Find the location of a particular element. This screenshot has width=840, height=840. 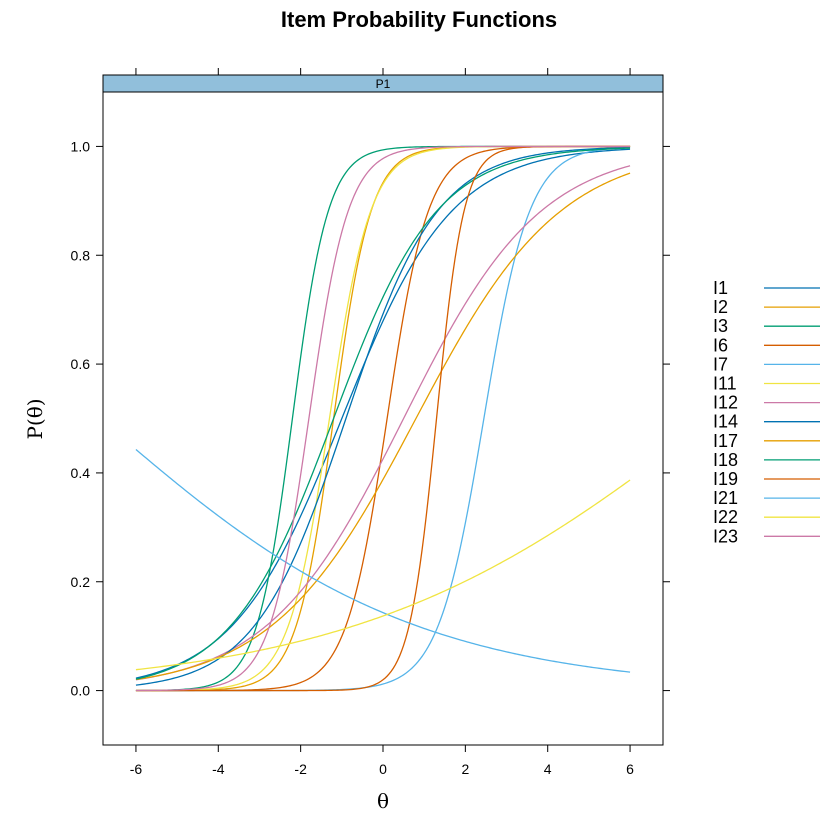

legend-label-i19: I19 is located at coordinates (725, 479).